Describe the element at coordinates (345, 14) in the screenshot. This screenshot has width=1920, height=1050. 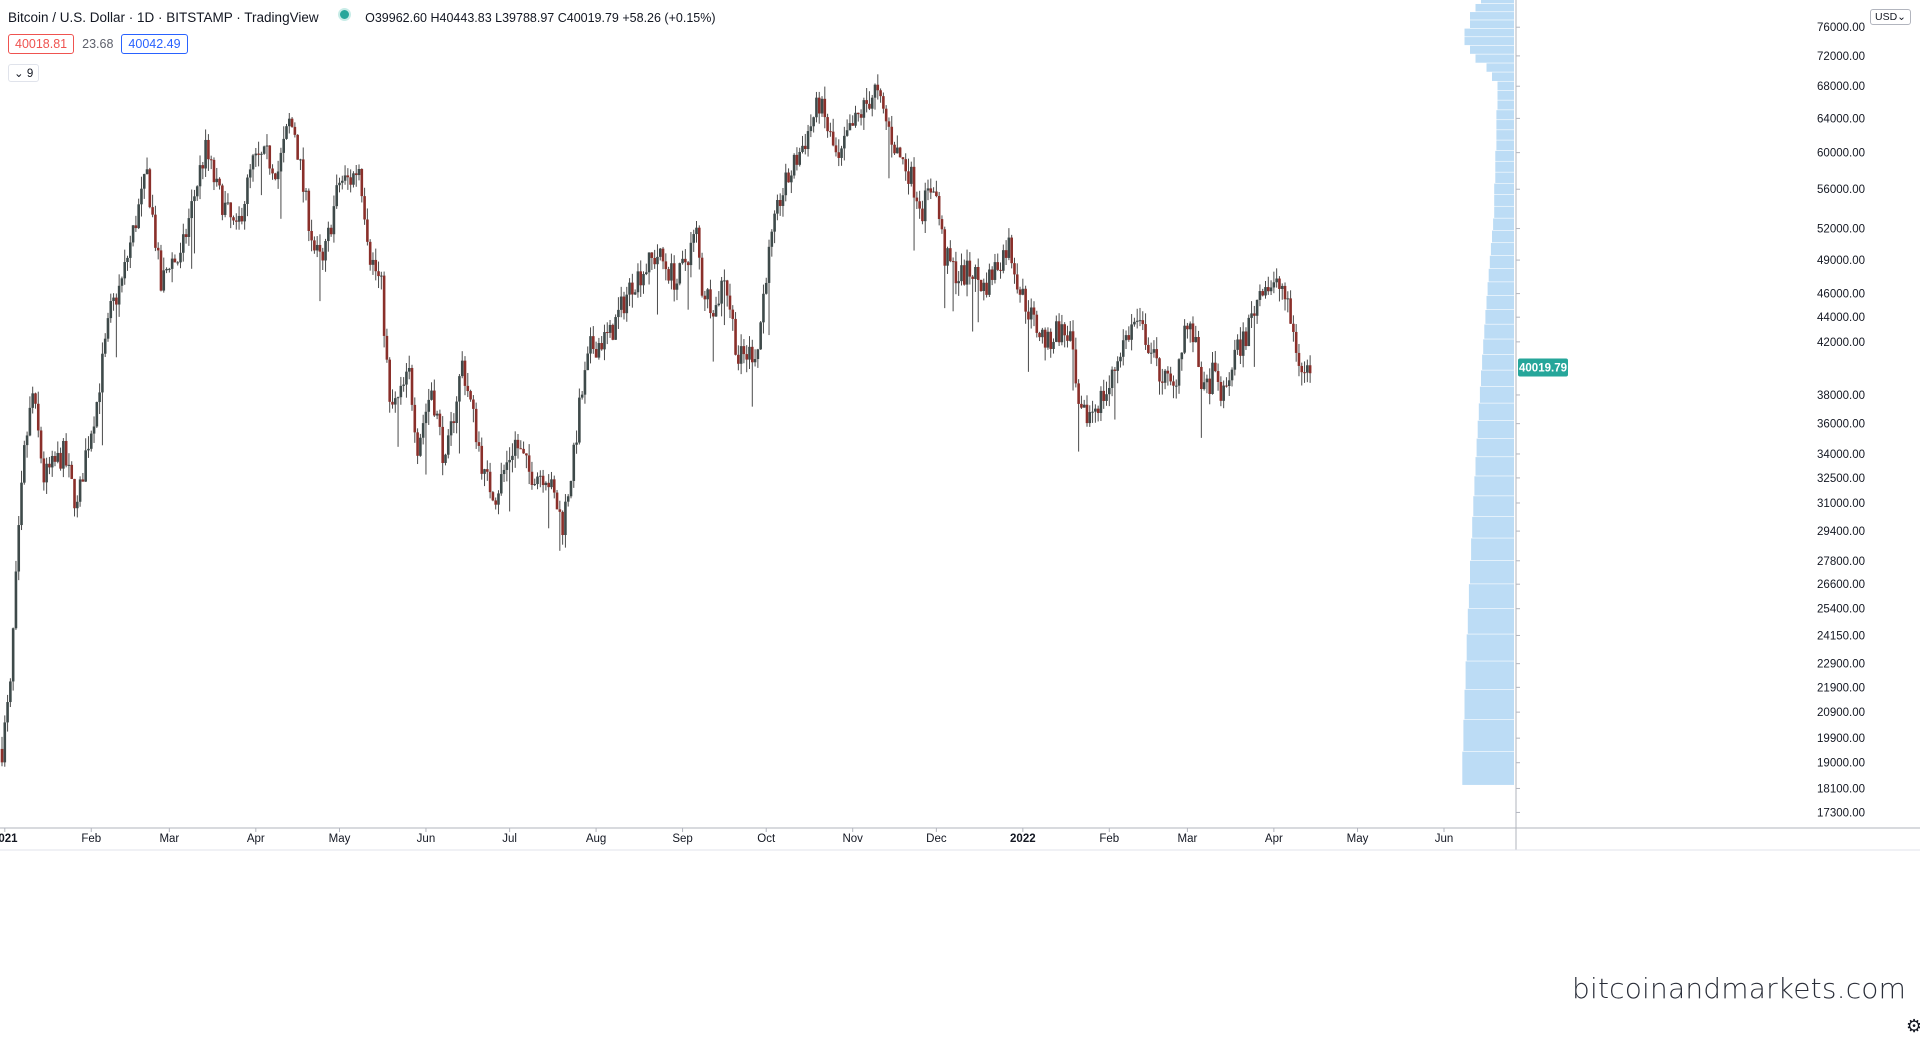
I see `market-status-icon` at that location.